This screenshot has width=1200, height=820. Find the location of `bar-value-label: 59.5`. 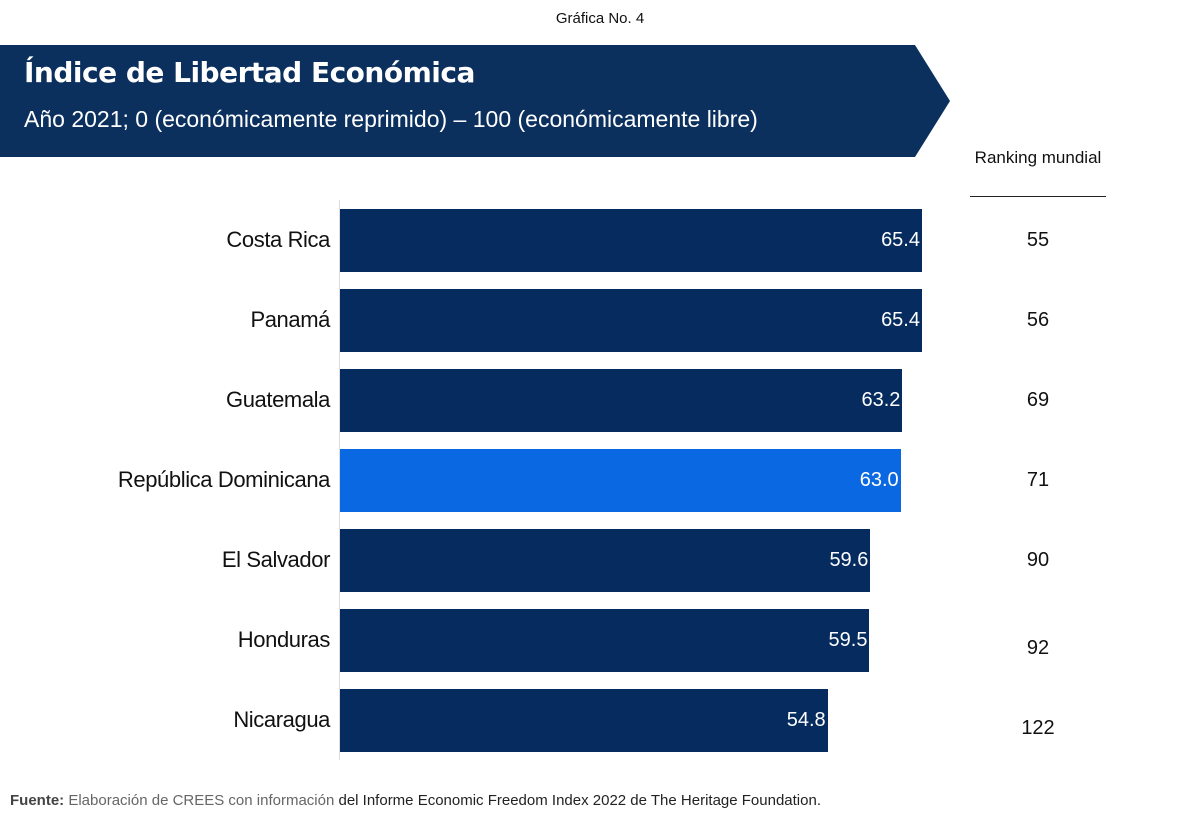

bar-value-label: 59.5 is located at coordinates (848, 640).